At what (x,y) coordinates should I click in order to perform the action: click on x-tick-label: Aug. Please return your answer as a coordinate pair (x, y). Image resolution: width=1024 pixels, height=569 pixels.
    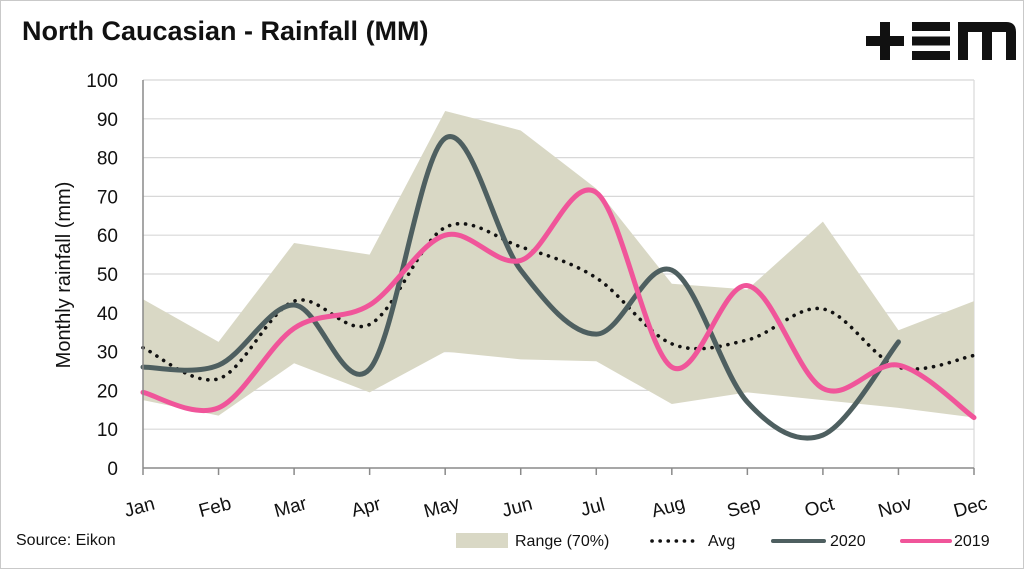
    Looking at the image, I should click on (668, 507).